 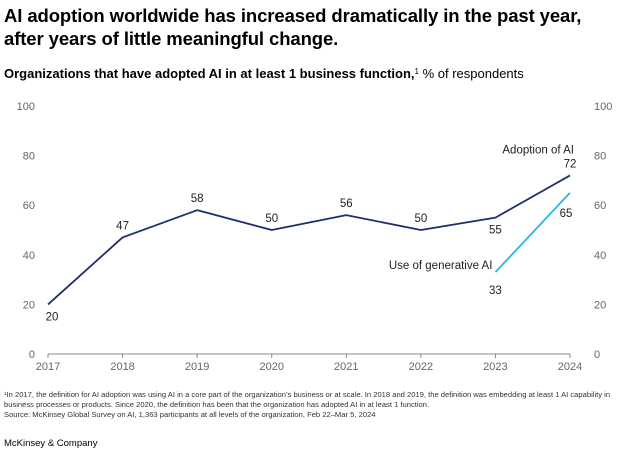 I want to click on data-label-generative-2024: 65, so click(x=566, y=214).